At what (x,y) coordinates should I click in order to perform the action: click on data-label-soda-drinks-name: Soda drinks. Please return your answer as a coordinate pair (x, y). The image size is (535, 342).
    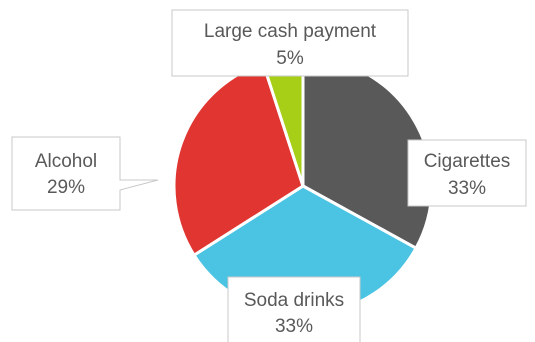
    Looking at the image, I should click on (294, 300).